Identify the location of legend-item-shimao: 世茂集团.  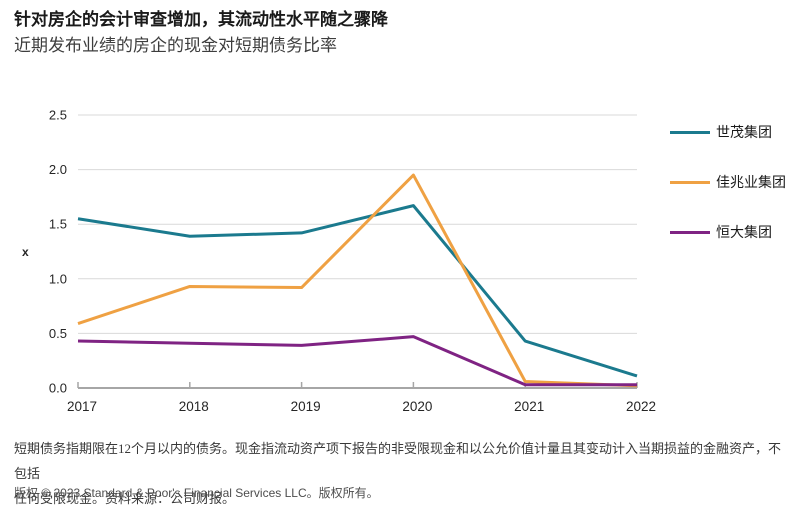
(734, 132).